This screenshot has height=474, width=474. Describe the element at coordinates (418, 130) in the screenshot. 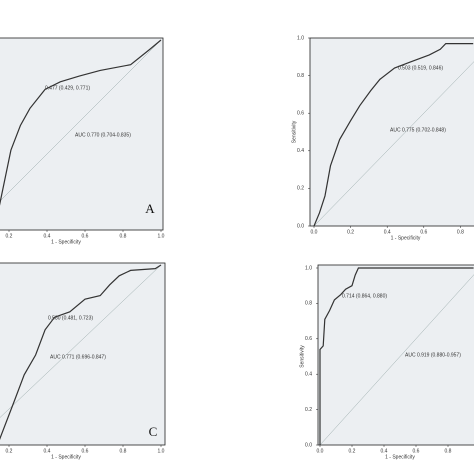

I see `annotation: AUC 0.775 (0.702-0.848)` at that location.